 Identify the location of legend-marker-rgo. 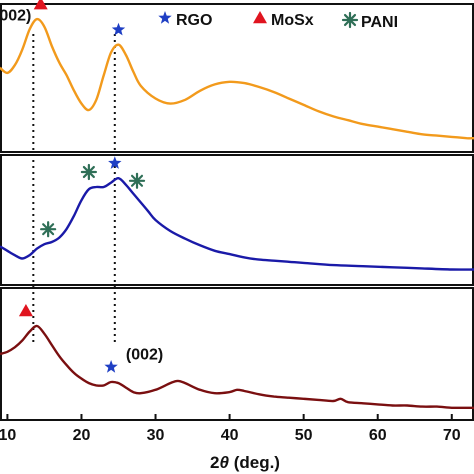
(165, 17).